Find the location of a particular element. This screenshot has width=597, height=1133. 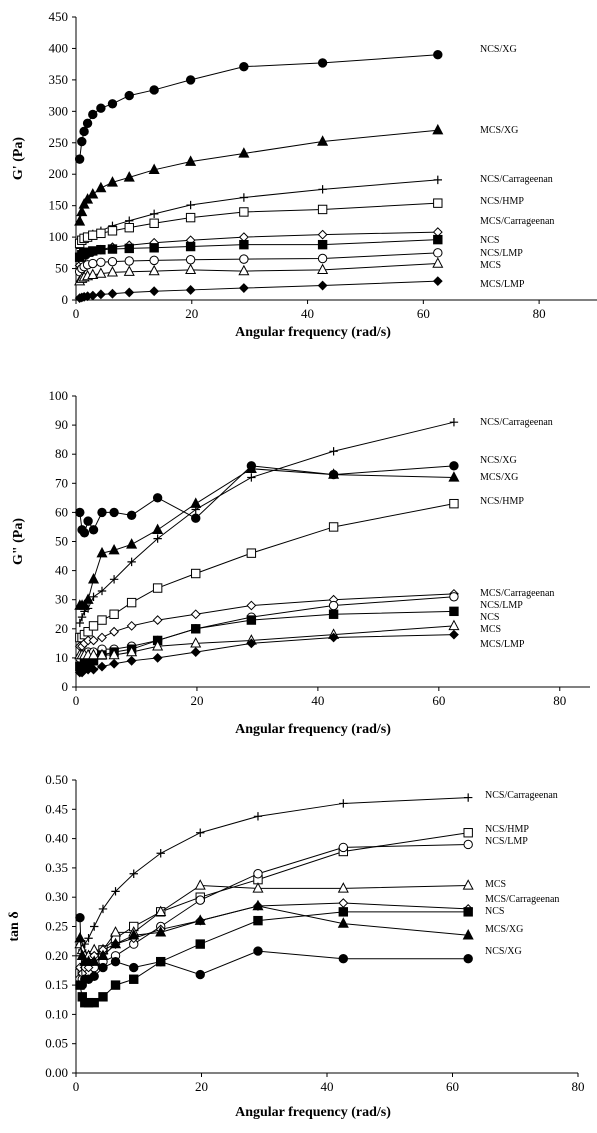

series-label: NCS/HMP is located at coordinates (502, 201).